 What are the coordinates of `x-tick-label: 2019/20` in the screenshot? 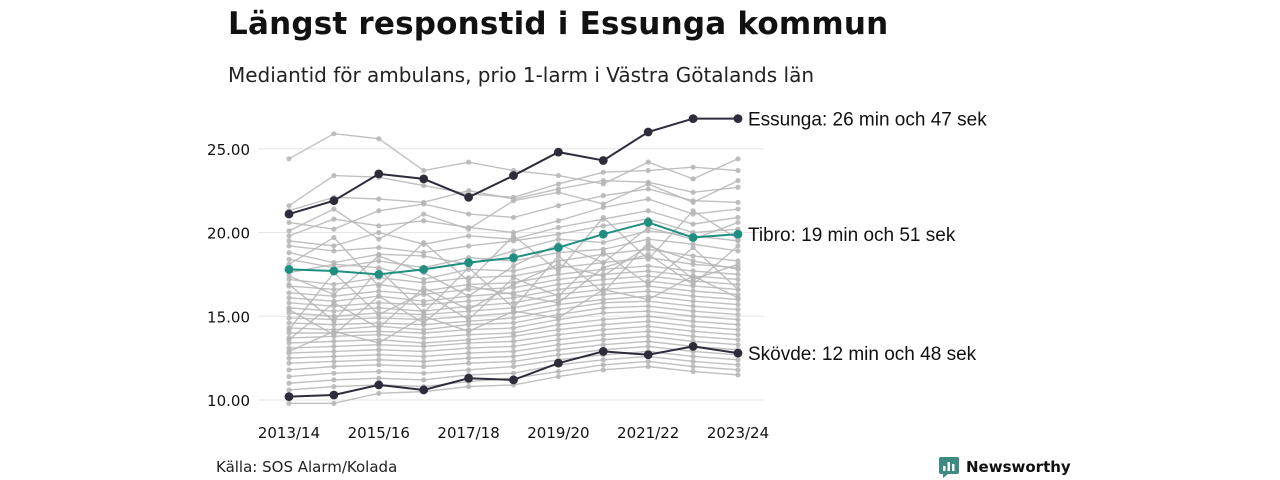 It's located at (558, 433).